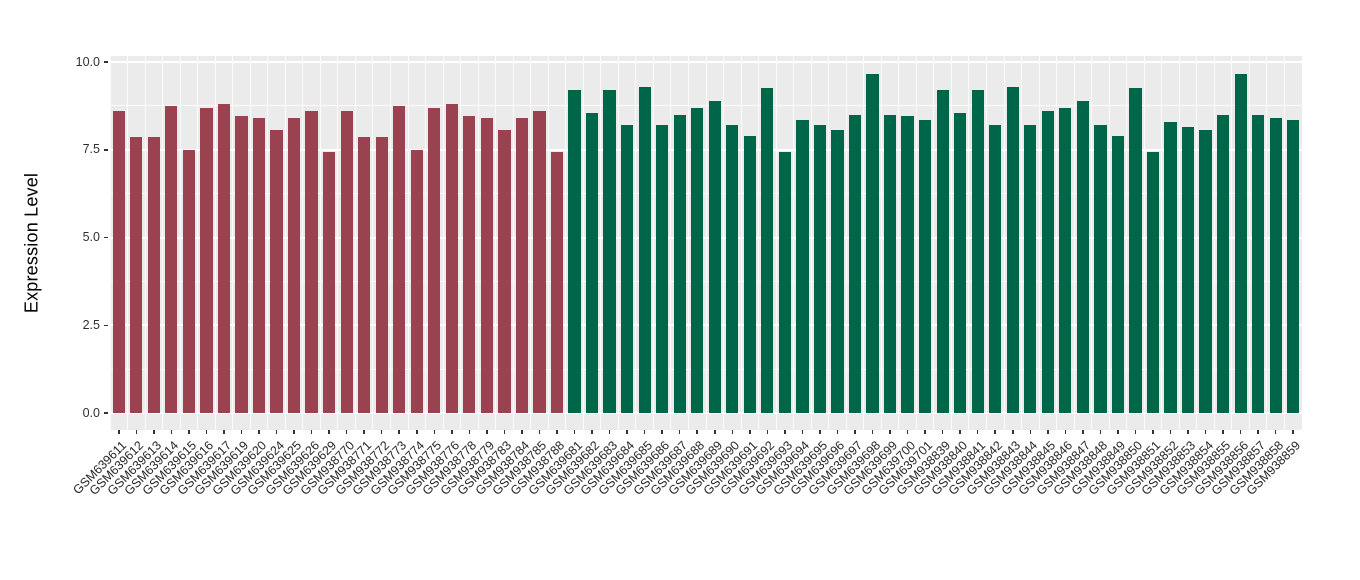  I want to click on y-tick-label: 5.0, so click(91, 237).